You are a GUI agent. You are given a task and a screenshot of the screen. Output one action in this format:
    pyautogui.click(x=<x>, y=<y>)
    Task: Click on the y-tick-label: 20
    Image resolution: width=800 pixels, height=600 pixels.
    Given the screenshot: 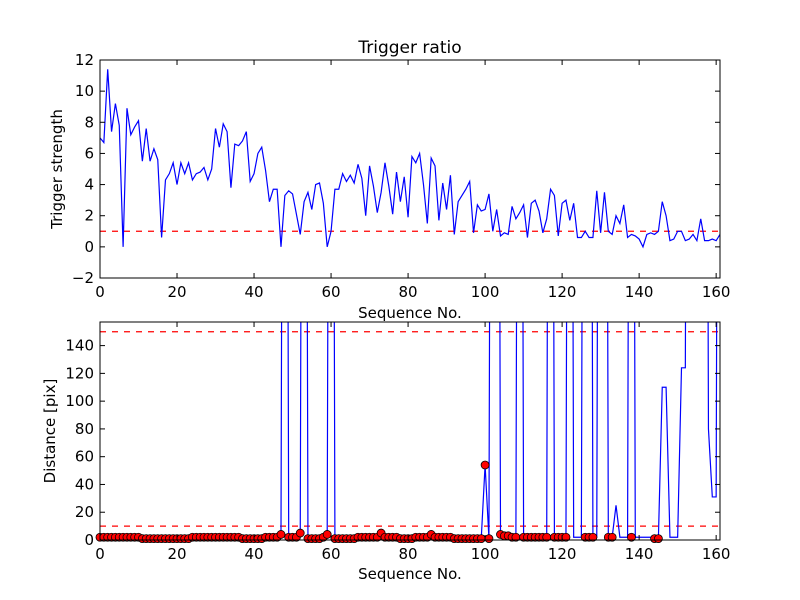 What is the action you would take?
    pyautogui.click(x=84, y=512)
    